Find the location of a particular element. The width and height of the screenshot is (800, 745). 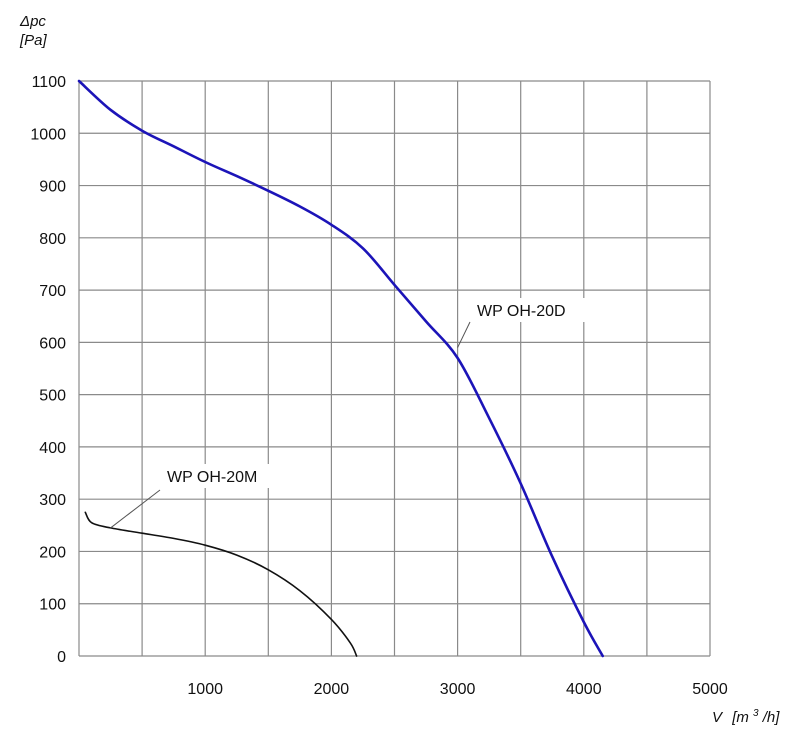

x-tick-label: 5000 is located at coordinates (710, 689).